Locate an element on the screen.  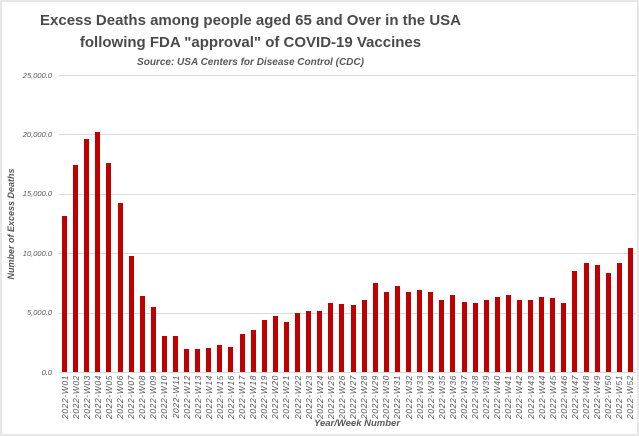
bar-2022-W09 is located at coordinates (153, 339).